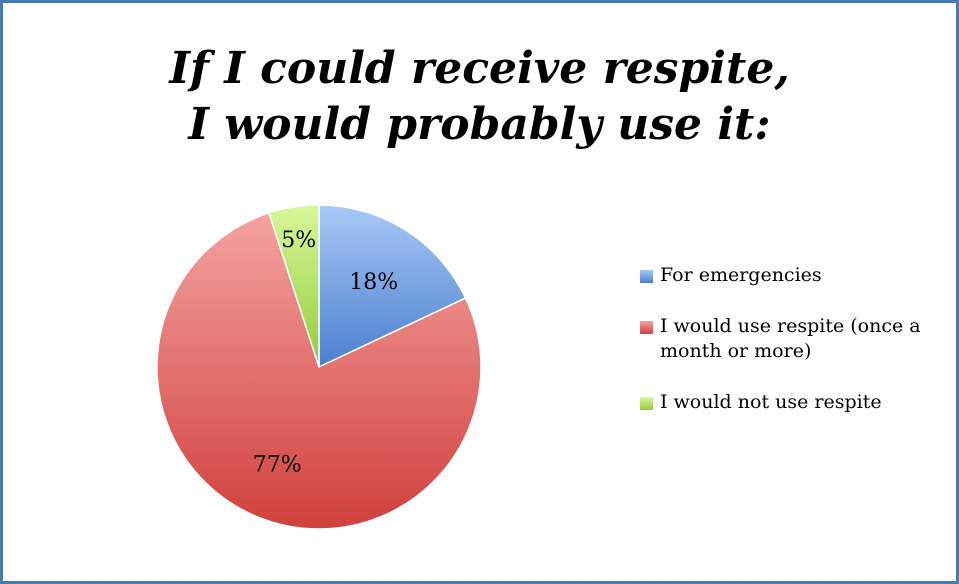 The image size is (959, 584). I want to click on legend-label-not-use: I would not use respite, so click(771, 402).